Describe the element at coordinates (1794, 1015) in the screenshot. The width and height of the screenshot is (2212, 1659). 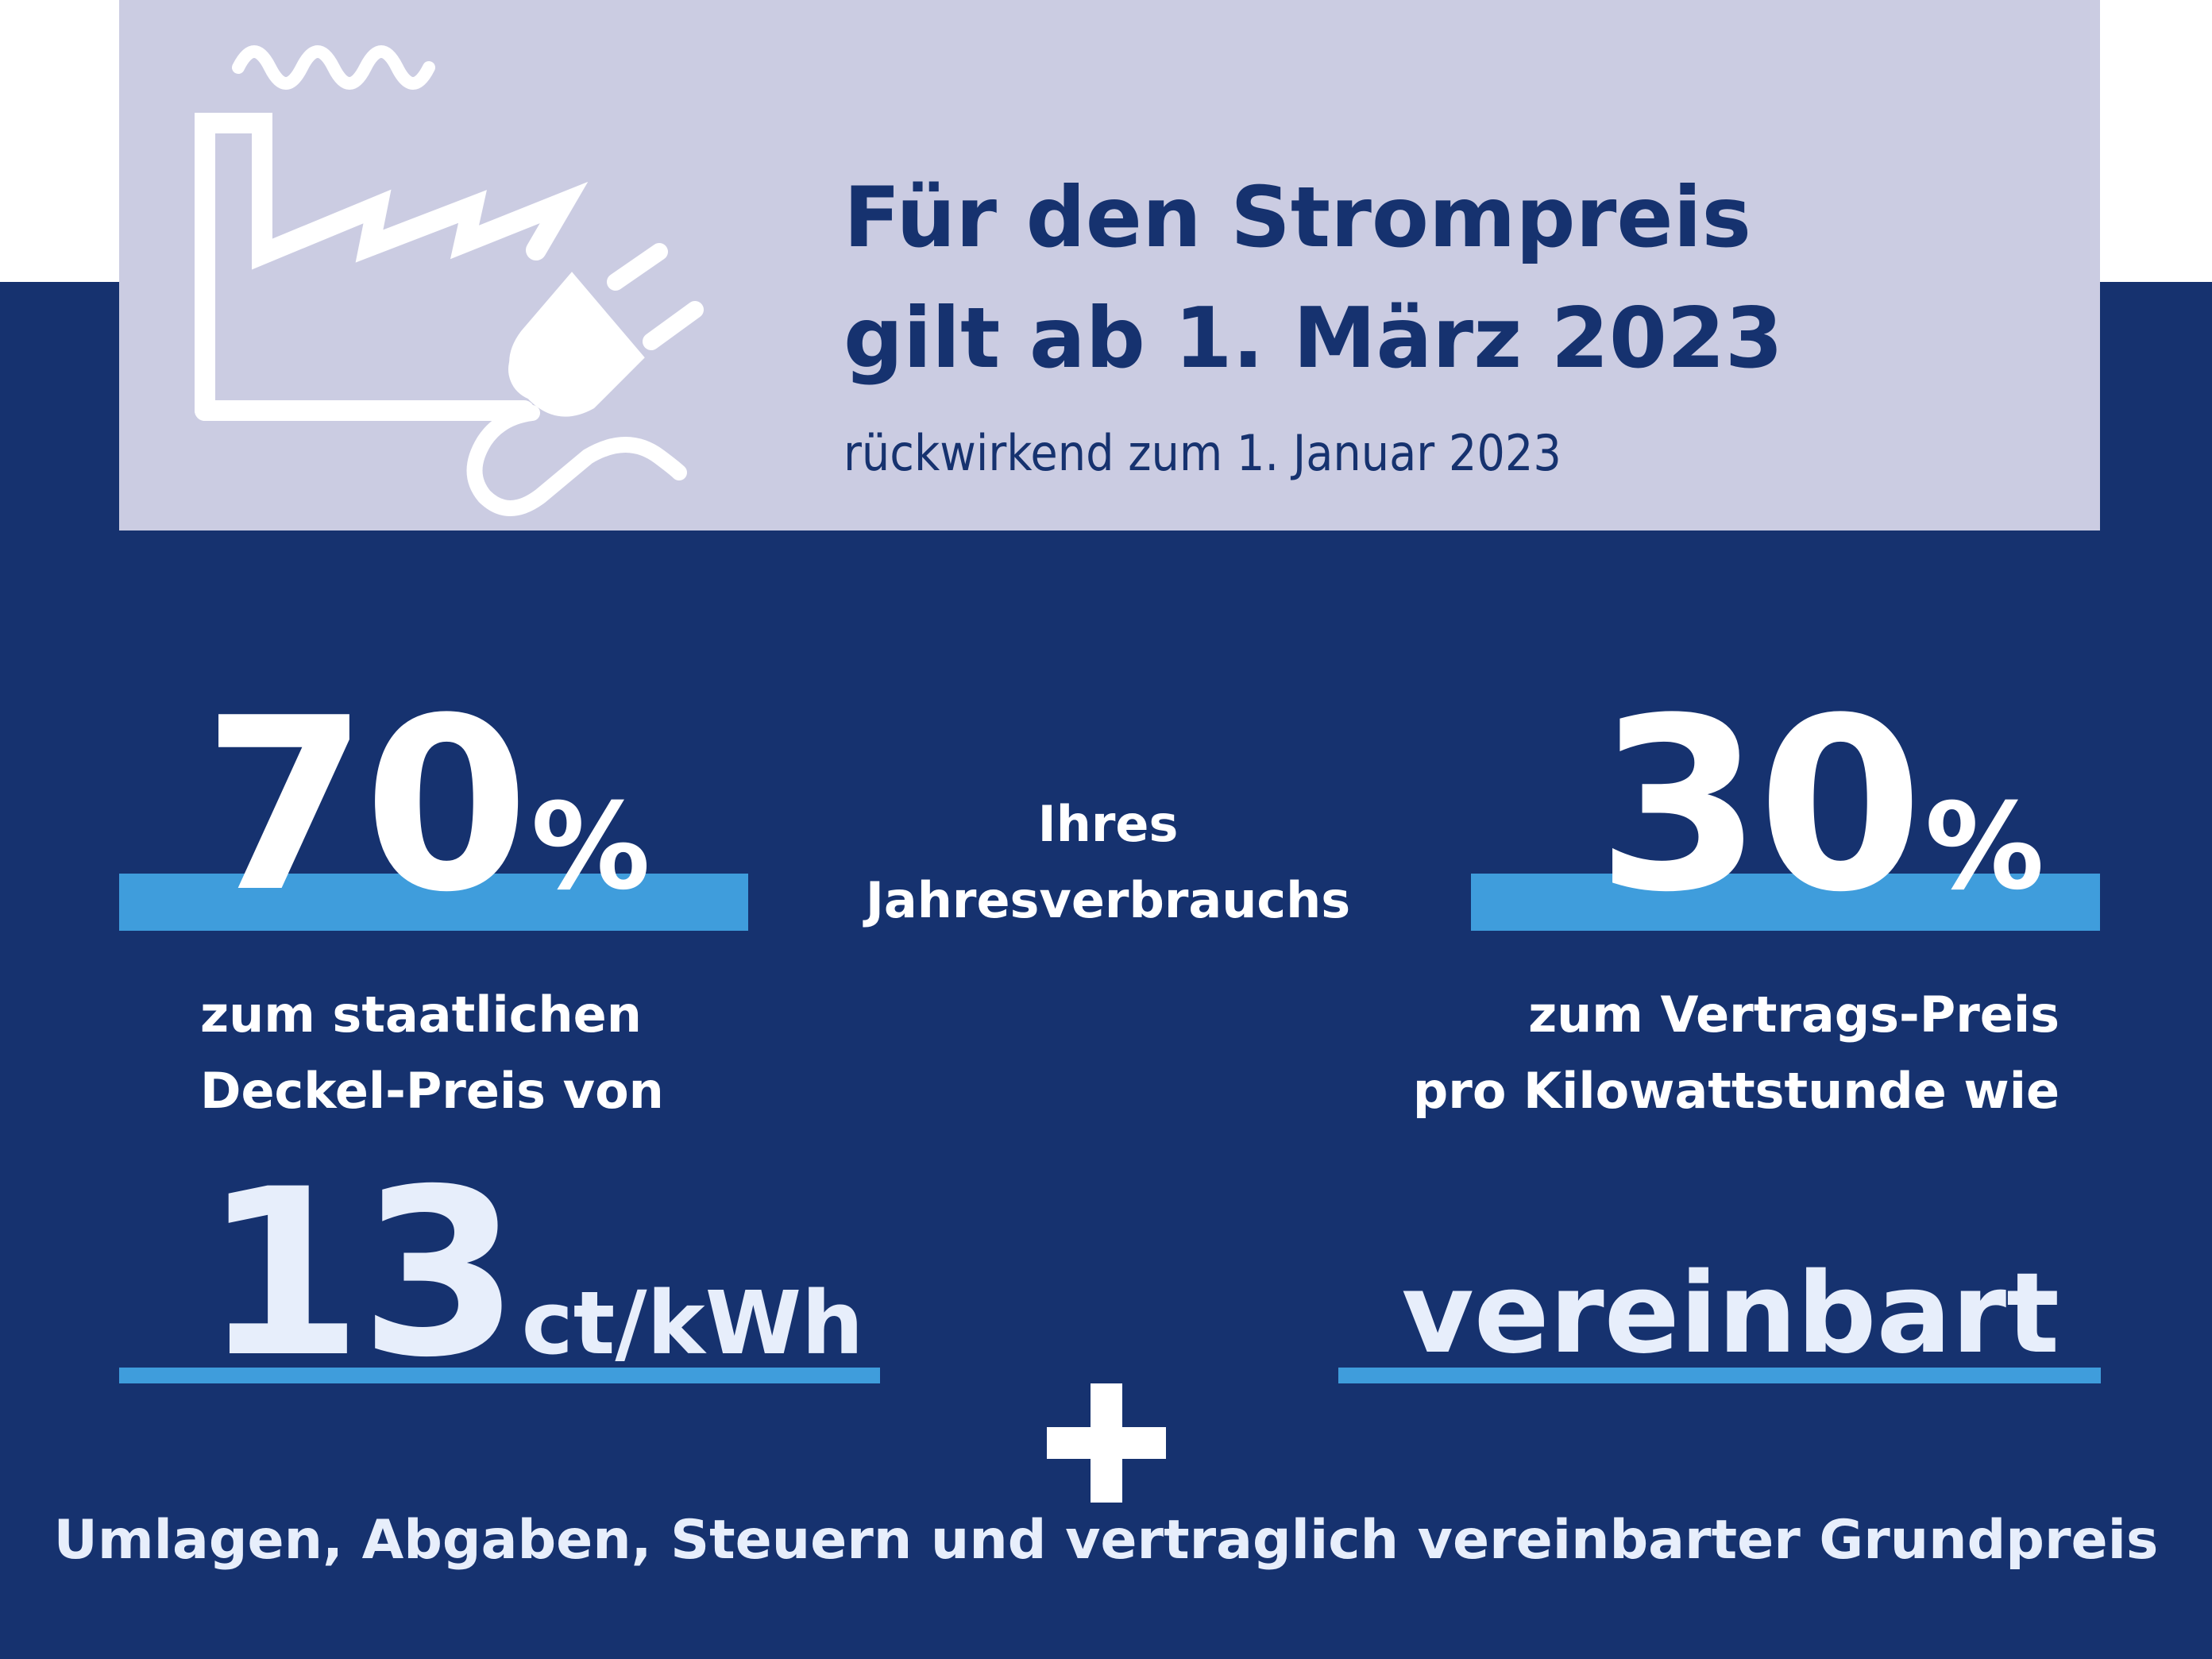
I see `right-label-line-1: zum Vertrags-Preis` at that location.